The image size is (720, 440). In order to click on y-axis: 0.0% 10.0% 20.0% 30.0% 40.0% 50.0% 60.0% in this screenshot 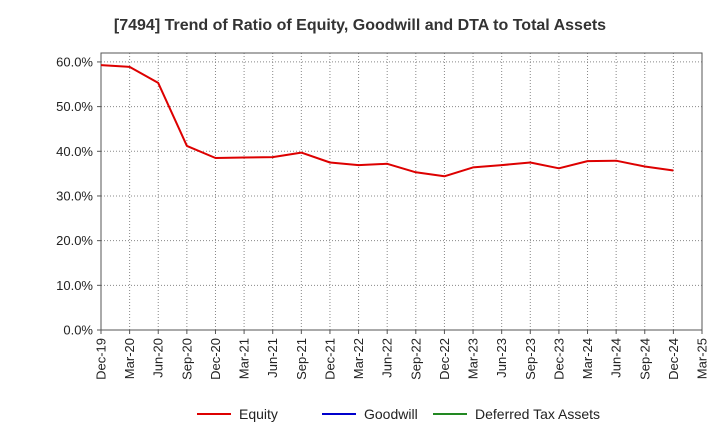, I will do `click(78, 196)`.